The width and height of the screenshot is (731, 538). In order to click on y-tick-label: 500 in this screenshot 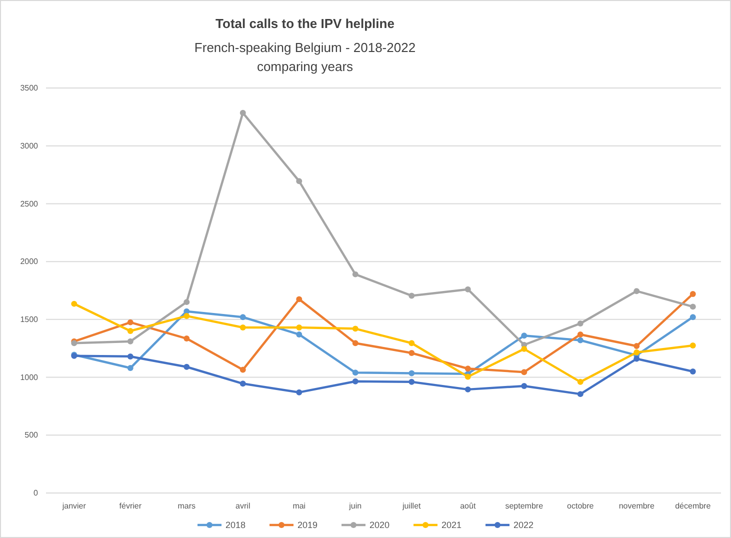, I will do `click(31, 435)`.